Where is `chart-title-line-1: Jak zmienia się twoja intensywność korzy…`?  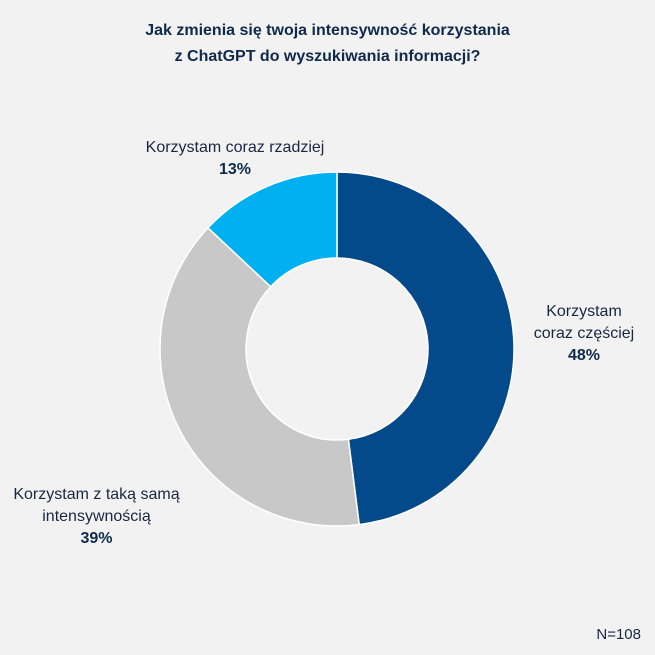
chart-title-line-1: Jak zmienia się twoja intensywność korzy… is located at coordinates (327, 30).